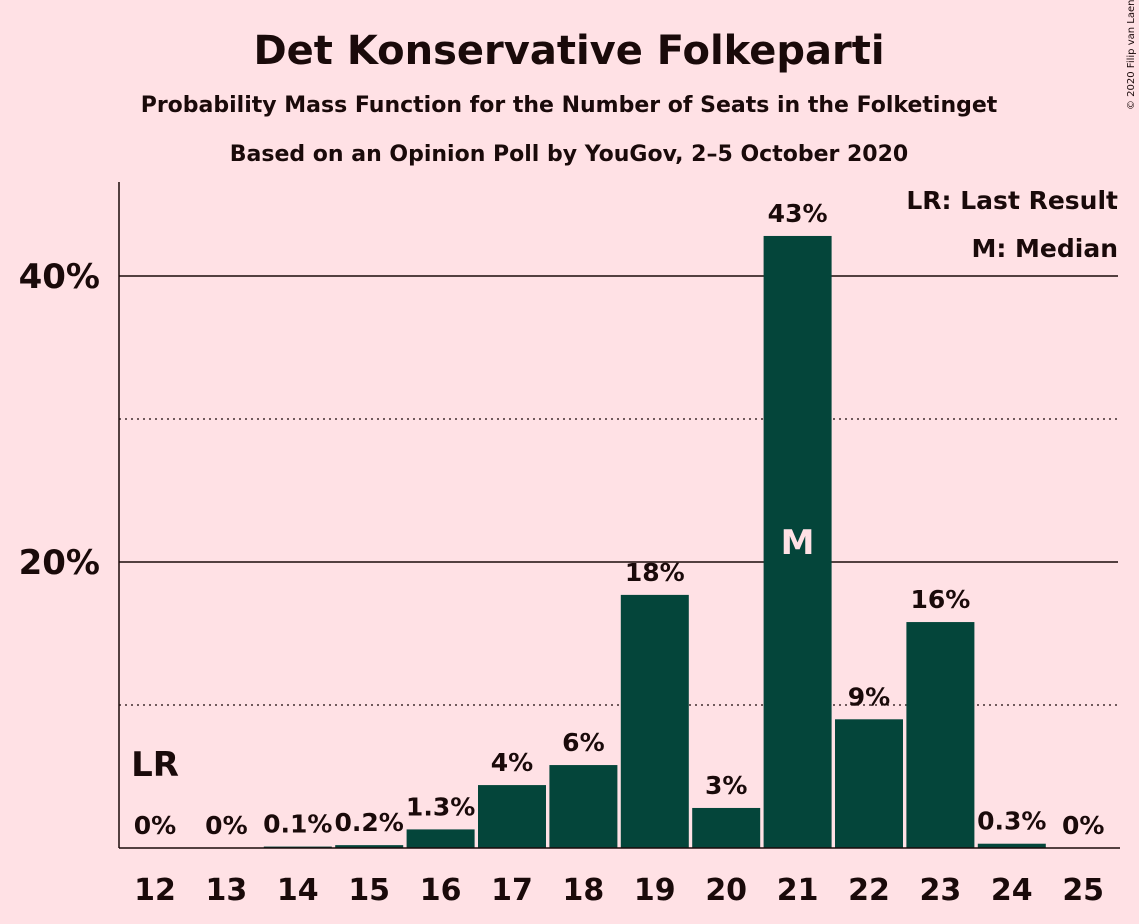 The height and width of the screenshot is (924, 1139). Describe the element at coordinates (512, 762) in the screenshot. I see `data-label: 4%` at that location.